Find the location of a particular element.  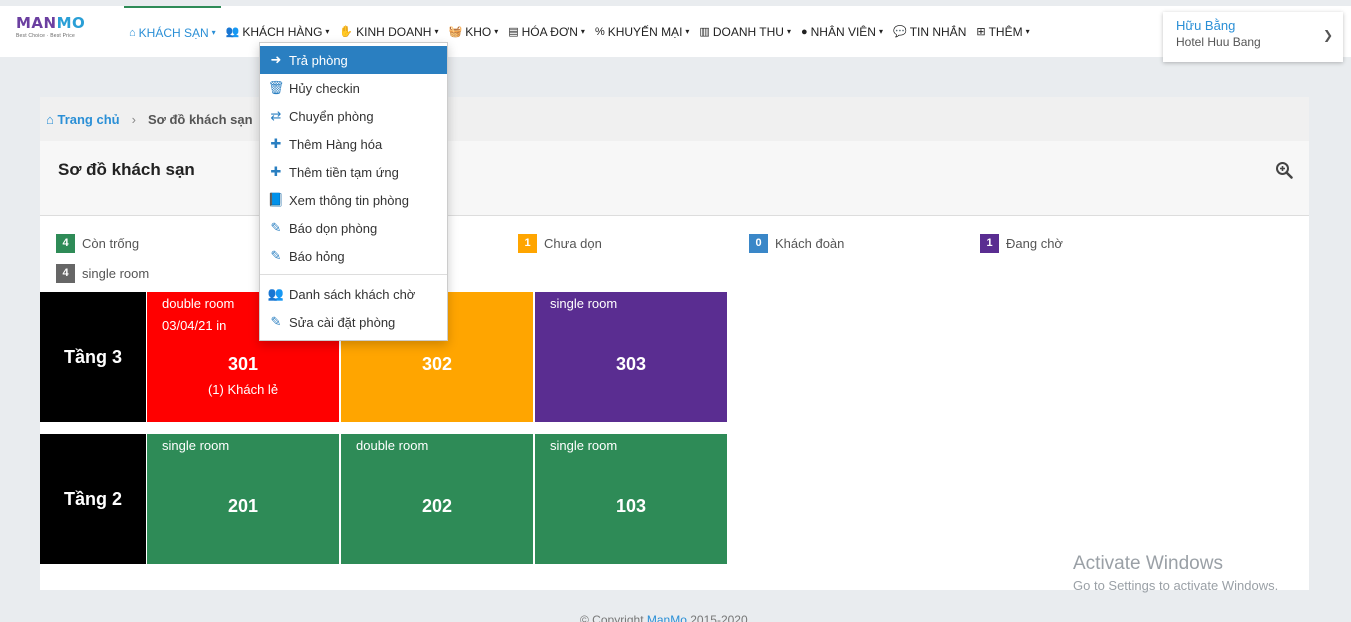

menu-item-sua-cai-dat-phong: ✎ Sửa cài đặt phòng is located at coordinates (353, 322).